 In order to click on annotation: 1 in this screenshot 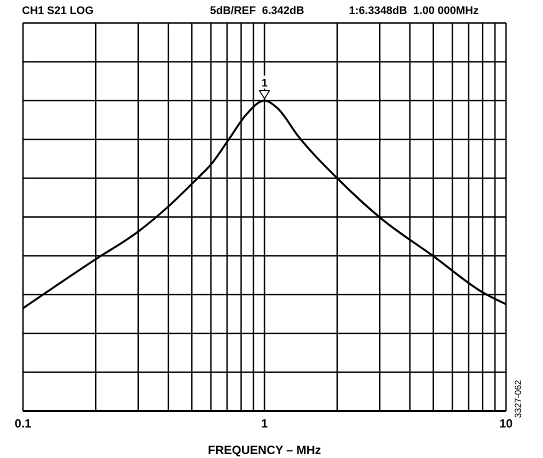, I will do `click(264, 84)`.